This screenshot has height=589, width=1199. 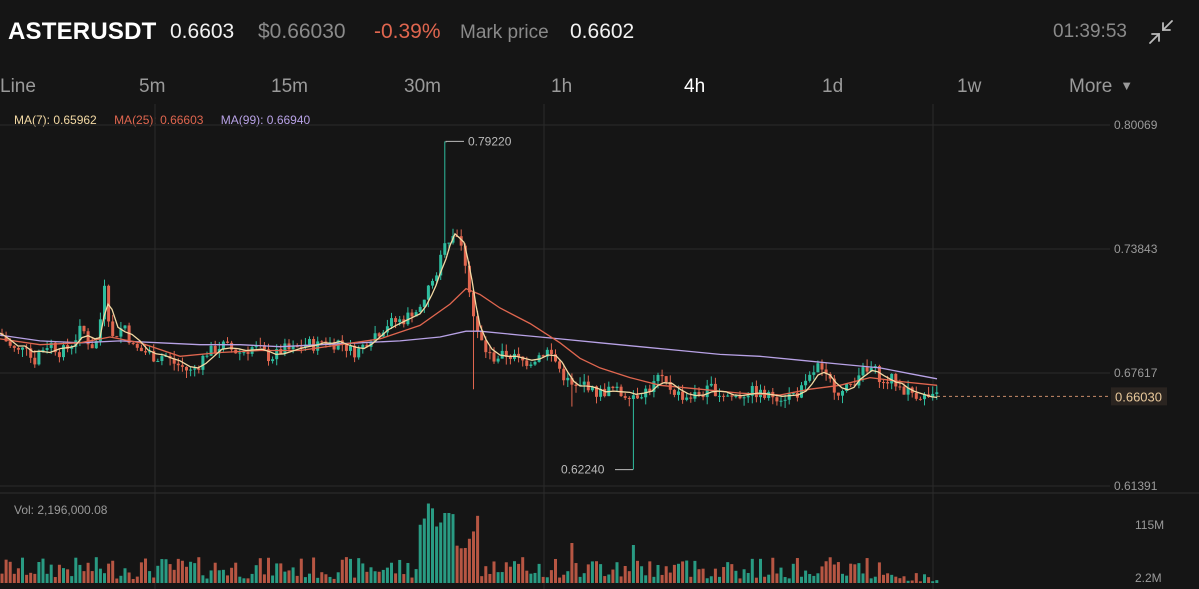 What do you see at coordinates (302, 31) in the screenshot?
I see `usd-price: $0.66030` at bounding box center [302, 31].